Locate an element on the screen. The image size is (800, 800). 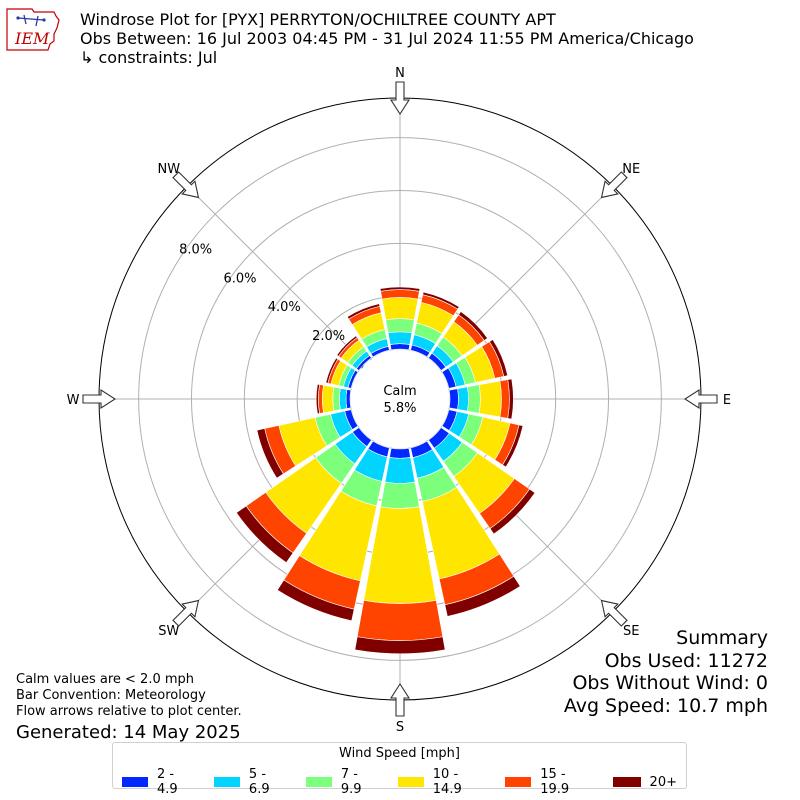
bar-e-bin4 is located at coordinates (490, 399).